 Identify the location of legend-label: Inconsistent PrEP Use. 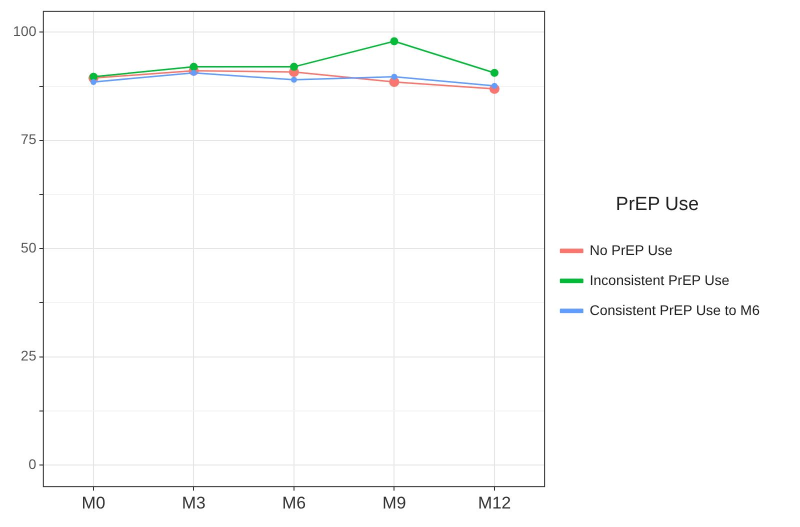
(660, 280).